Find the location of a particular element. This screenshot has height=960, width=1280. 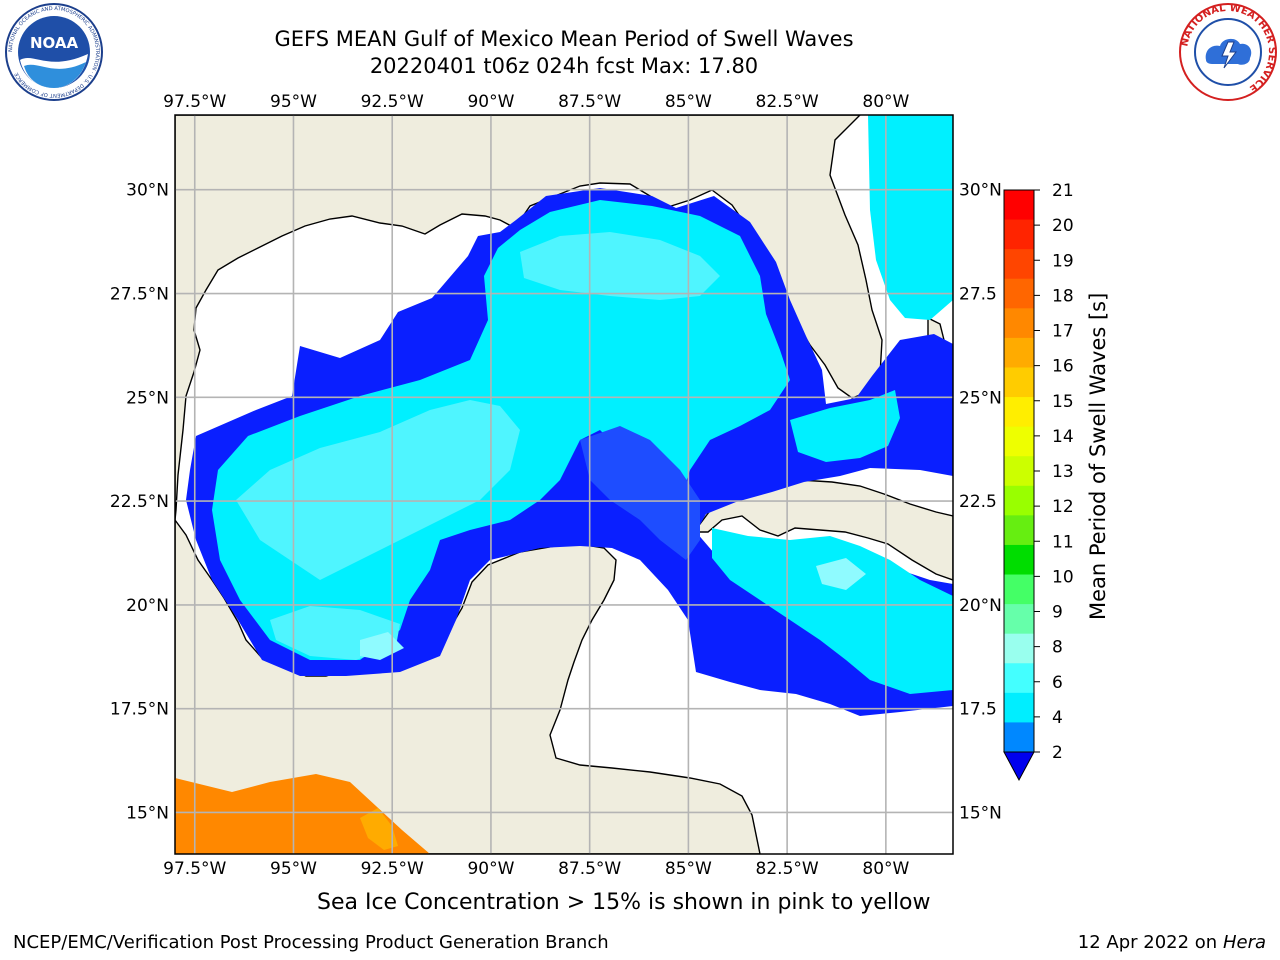

lat-label-right: 20°N is located at coordinates (980, 606).